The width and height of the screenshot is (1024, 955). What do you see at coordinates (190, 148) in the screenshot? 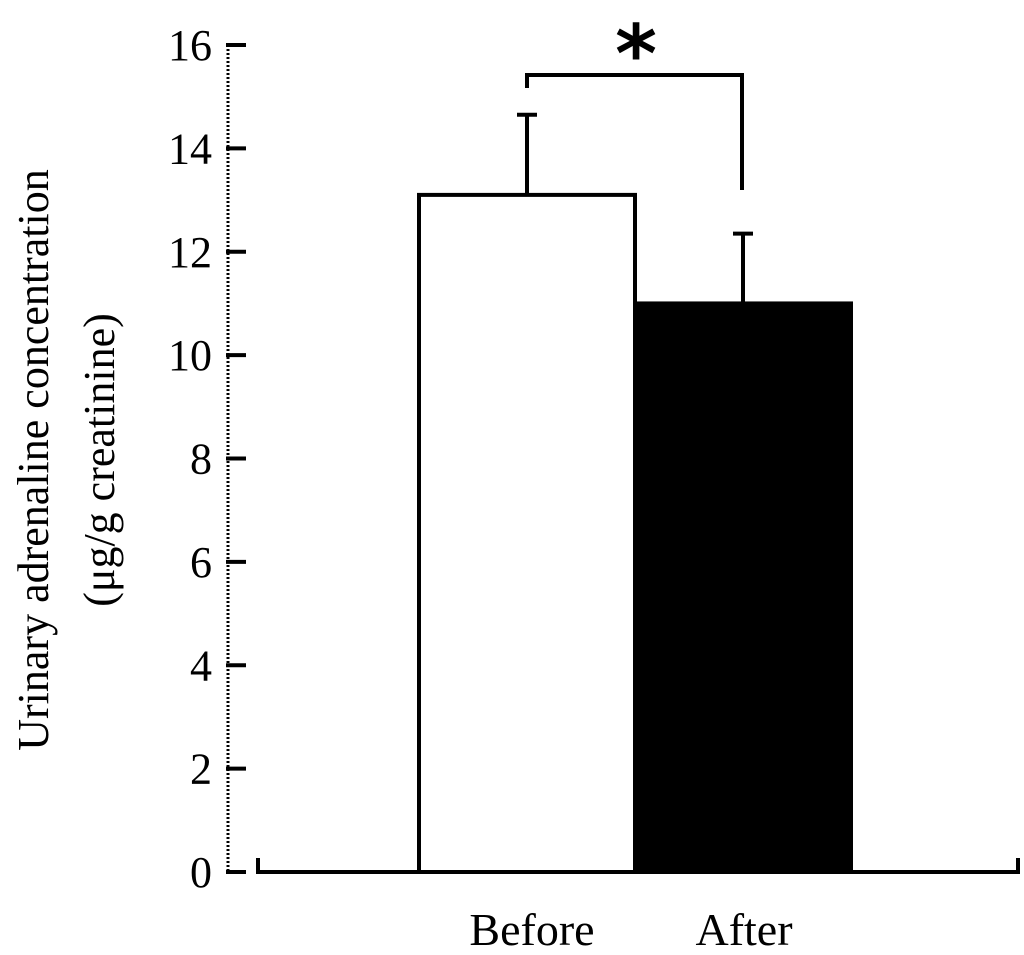
I see `y-tick-label-7: 14` at bounding box center [190, 148].